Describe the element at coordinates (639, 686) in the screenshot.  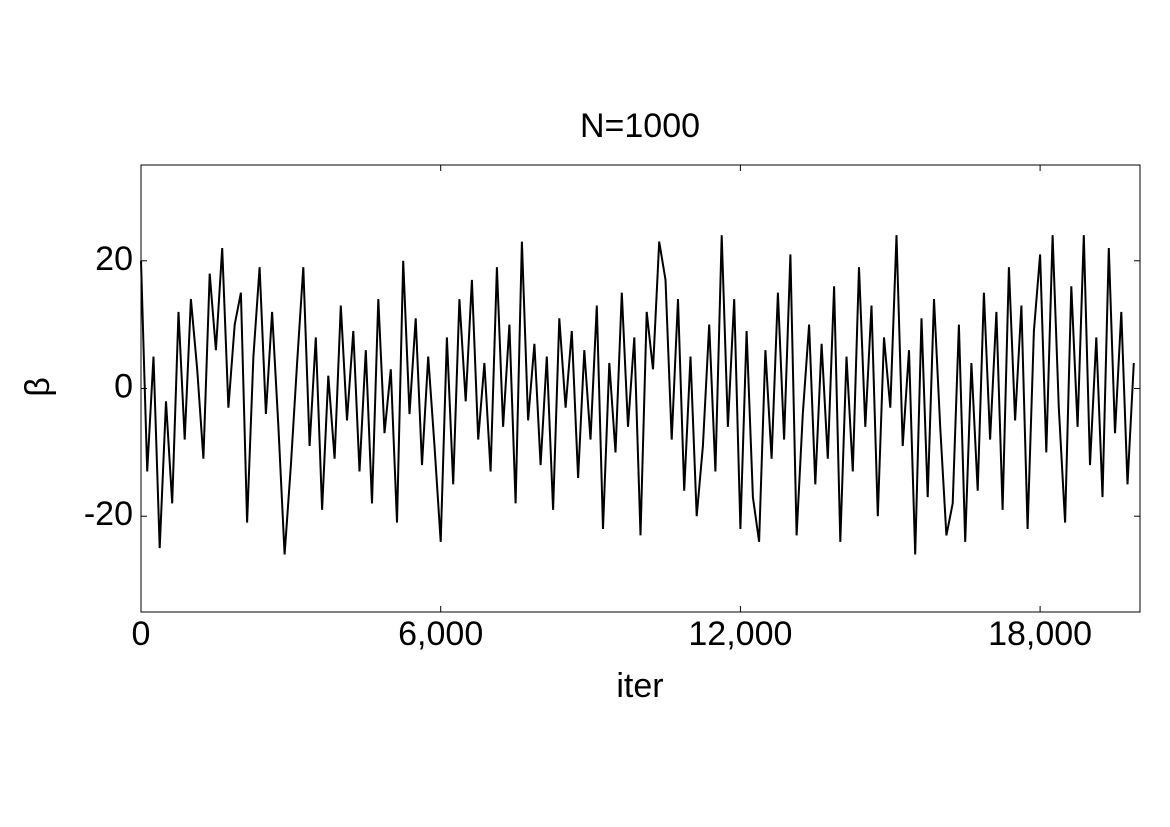
I see `x-axis-label: iter` at that location.